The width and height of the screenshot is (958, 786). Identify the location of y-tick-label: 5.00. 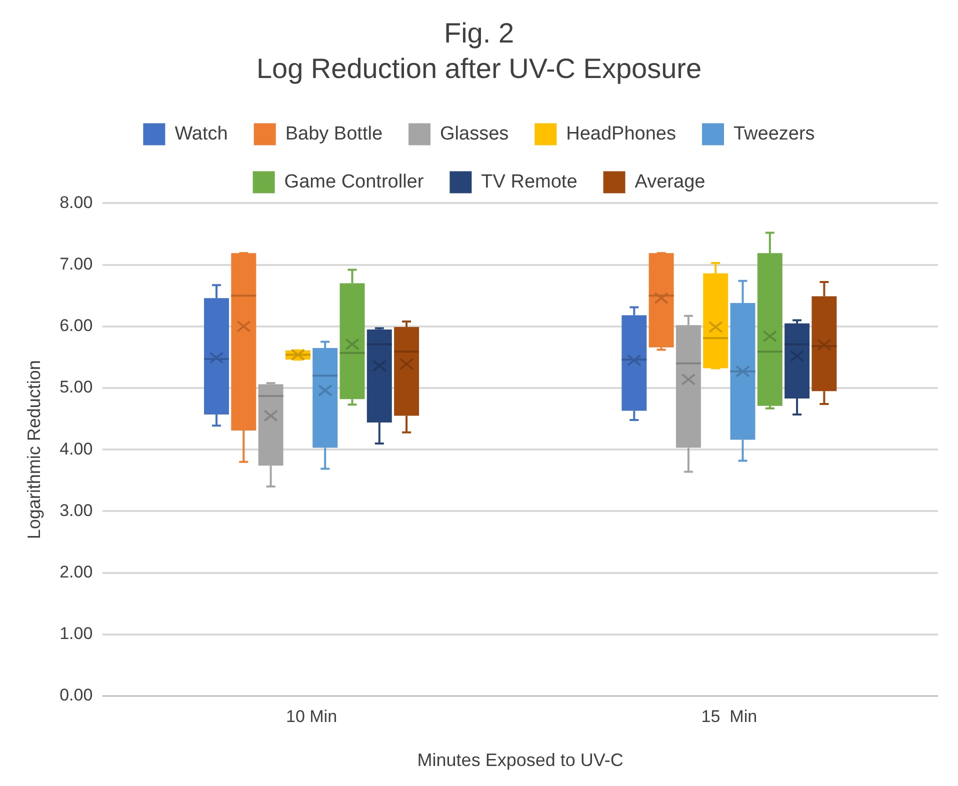
(76, 387).